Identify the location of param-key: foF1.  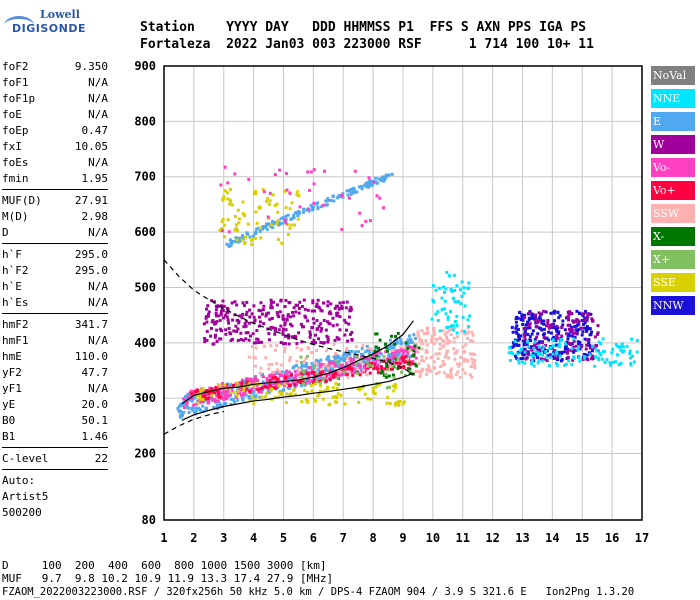
(15, 82).